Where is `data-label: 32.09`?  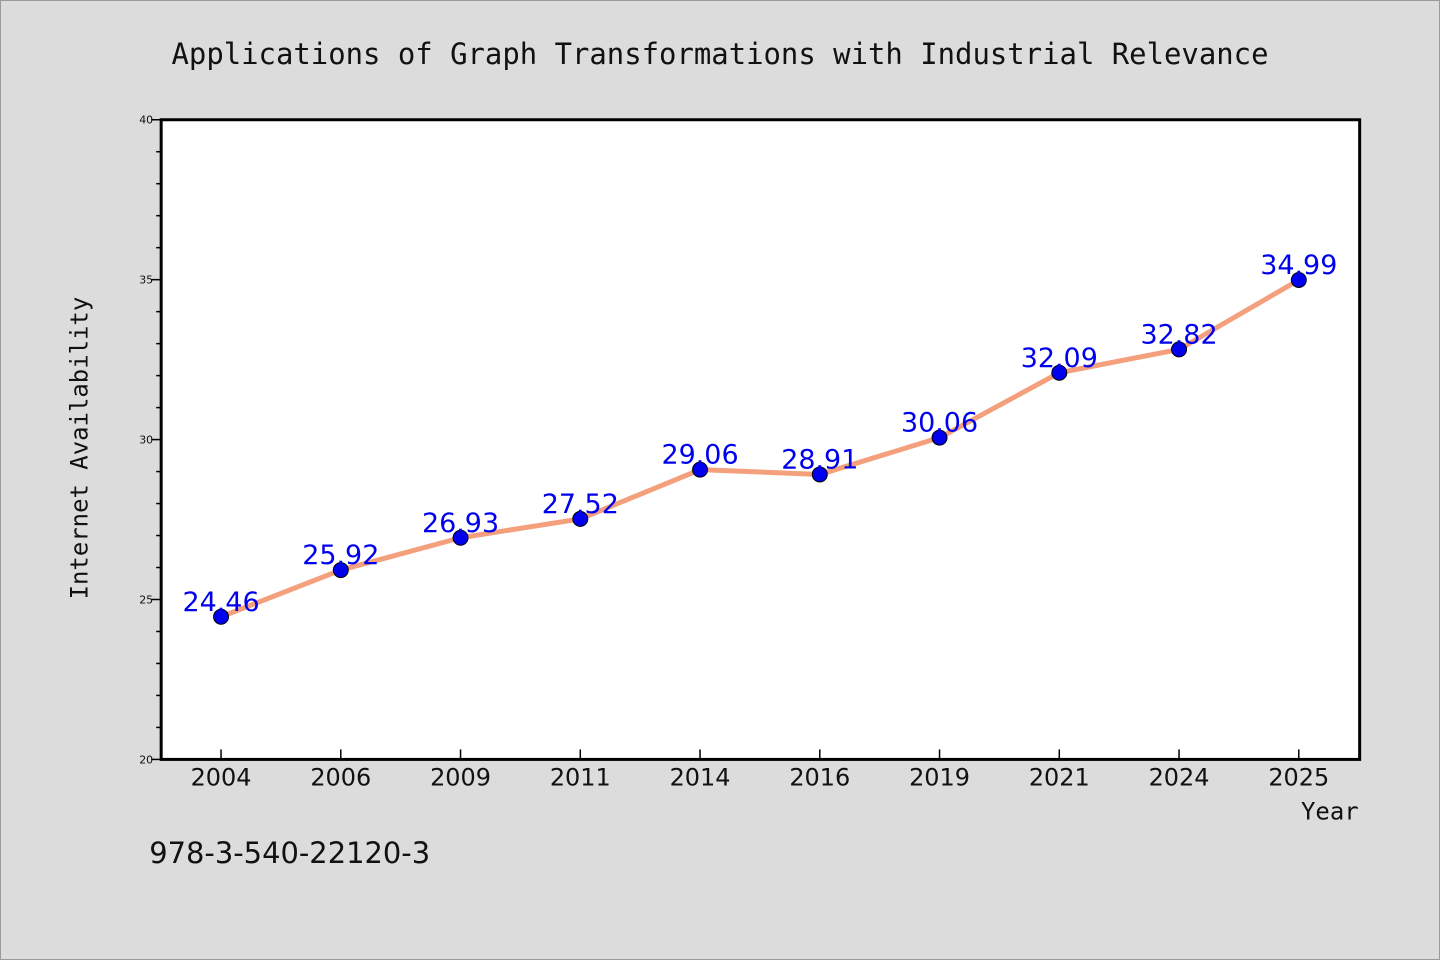
data-label: 32.09 is located at coordinates (1059, 358).